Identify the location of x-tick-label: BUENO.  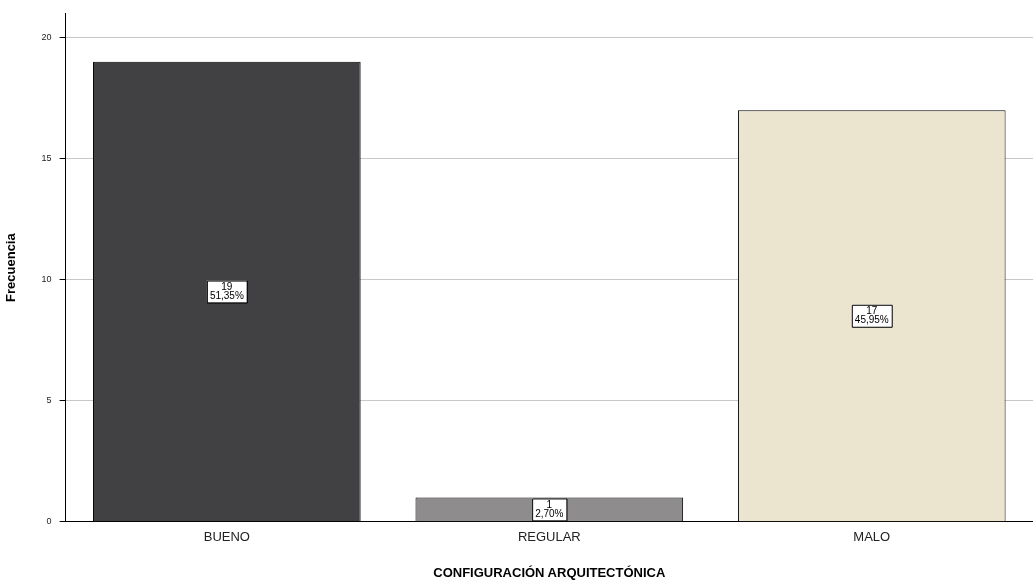
(226, 537).